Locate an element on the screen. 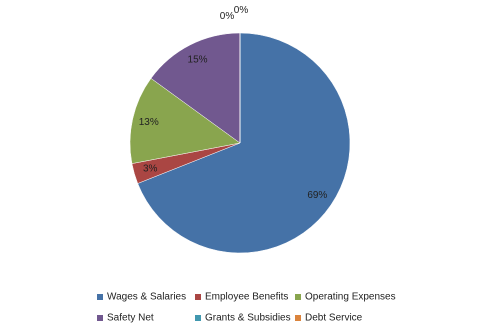  legend-label: Safety Net is located at coordinates (130, 318).